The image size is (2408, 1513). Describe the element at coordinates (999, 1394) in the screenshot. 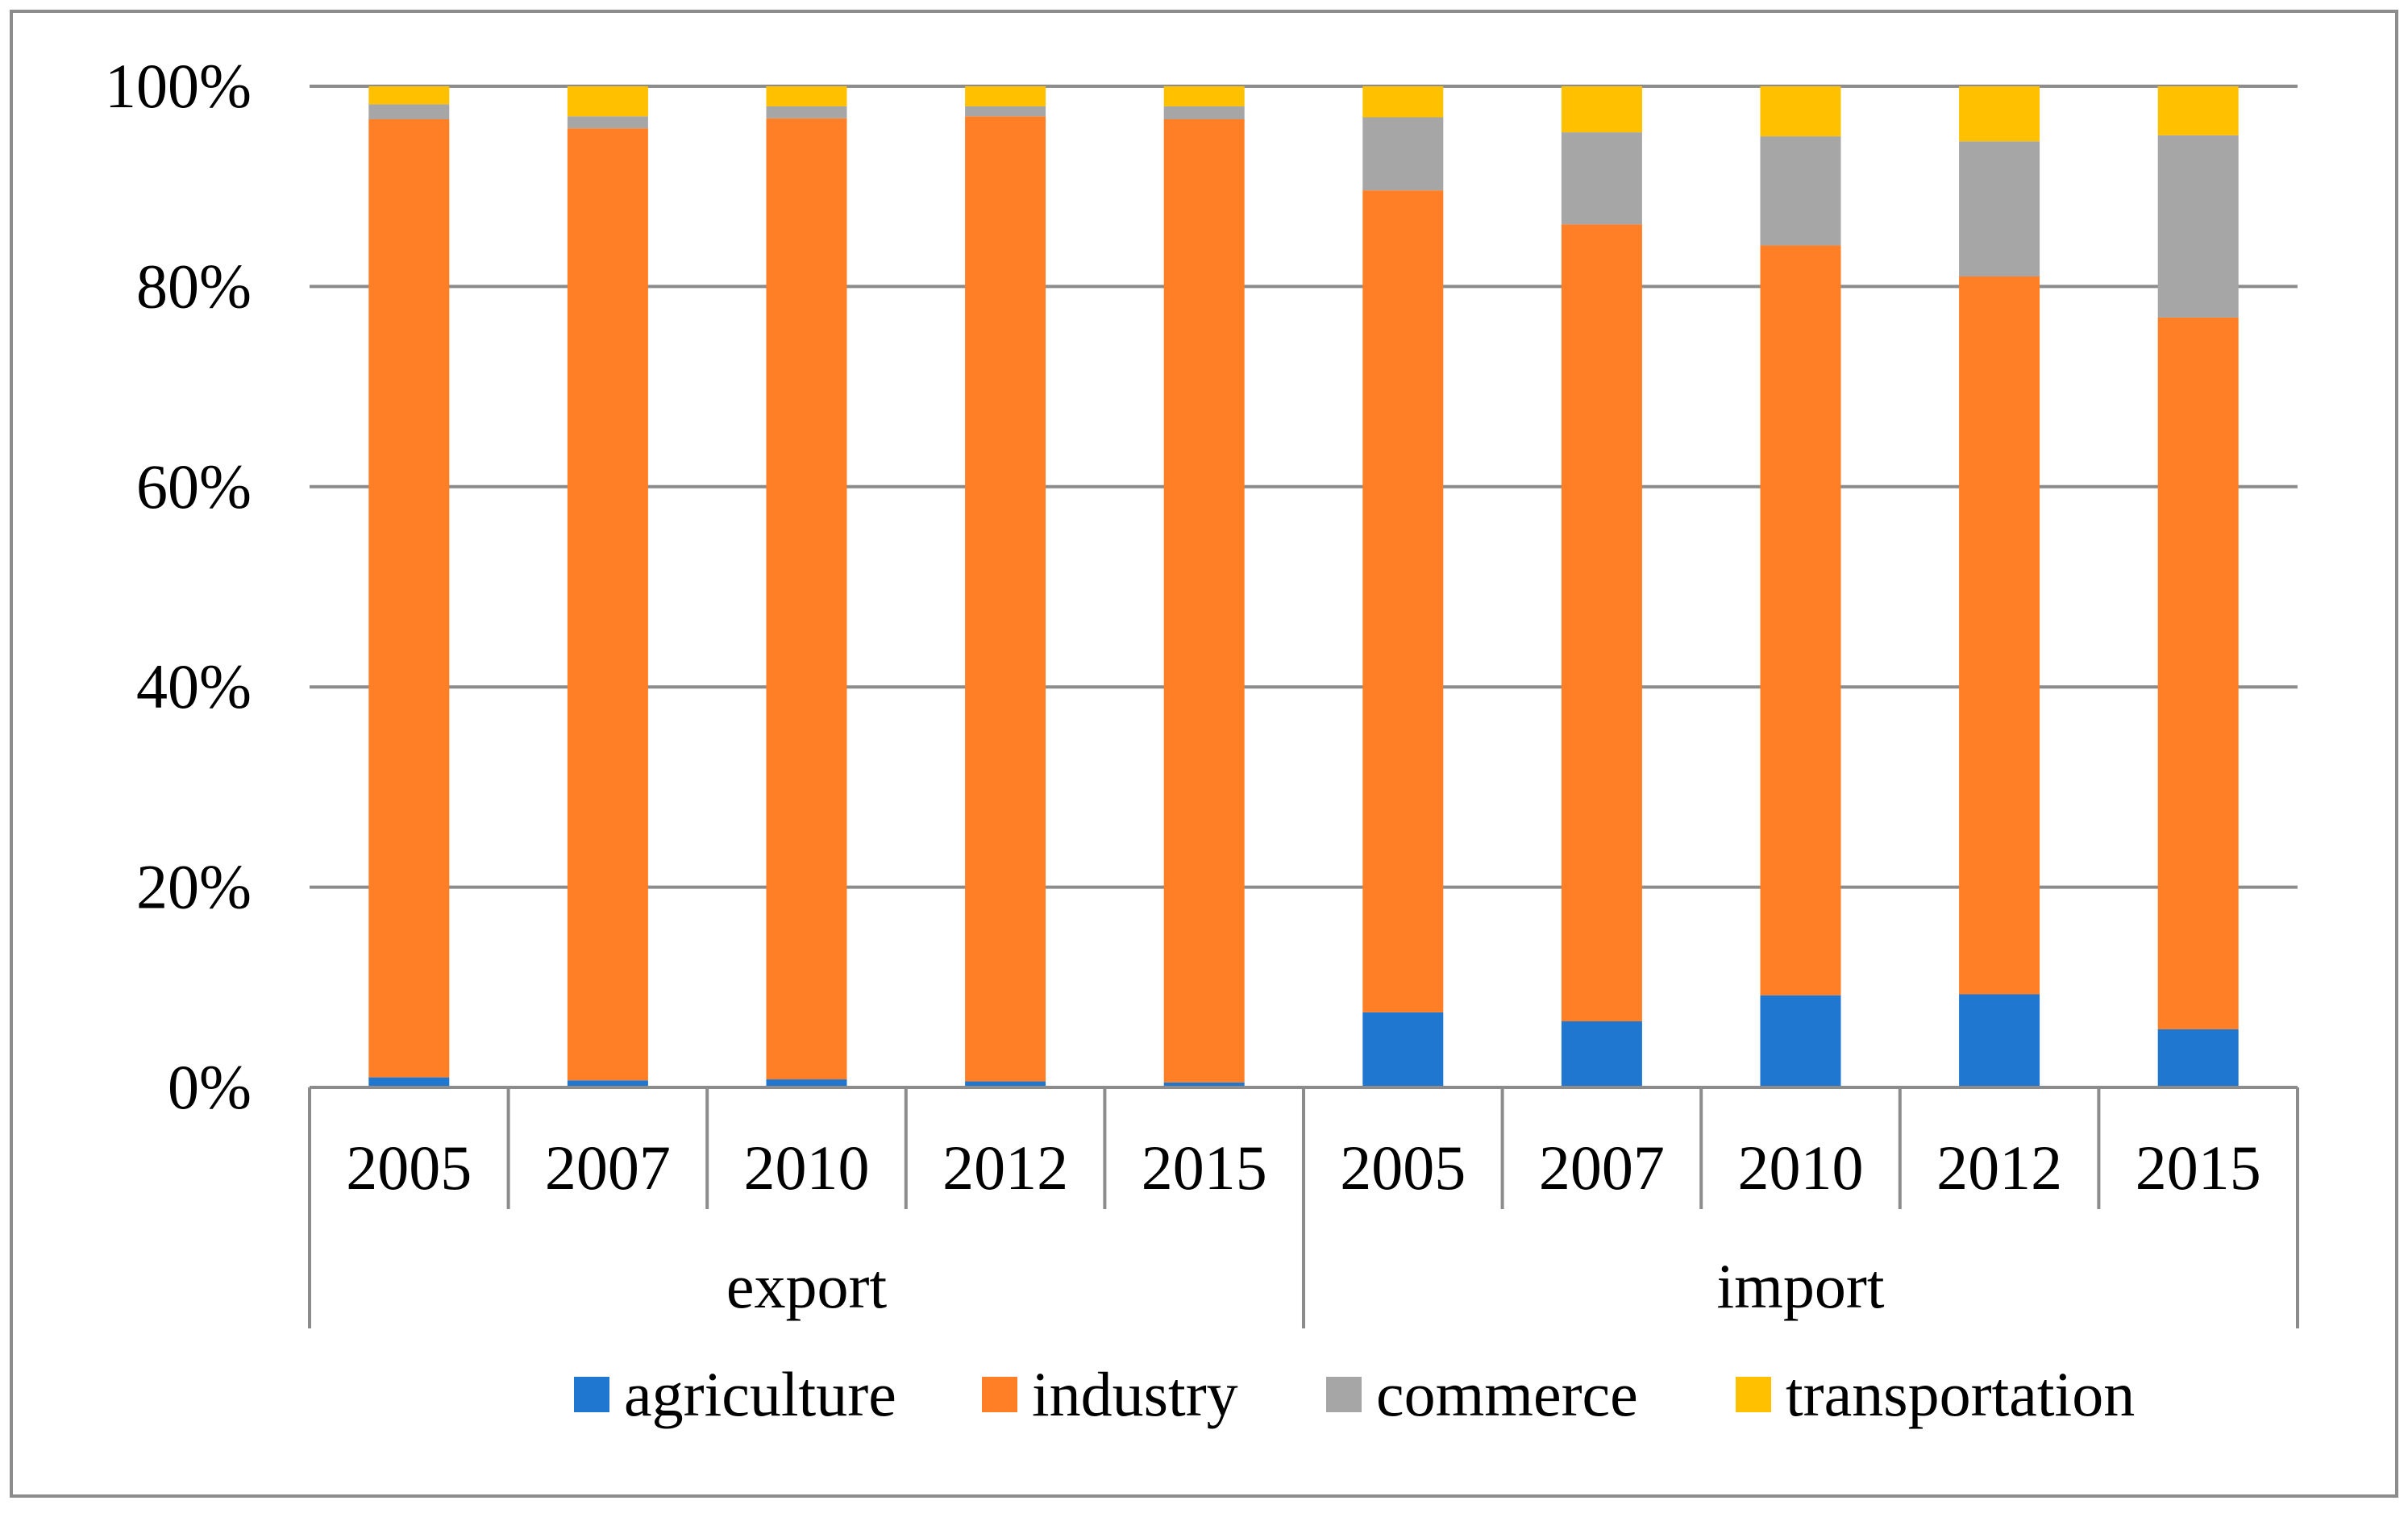

I see `legend-swatch-industry` at that location.